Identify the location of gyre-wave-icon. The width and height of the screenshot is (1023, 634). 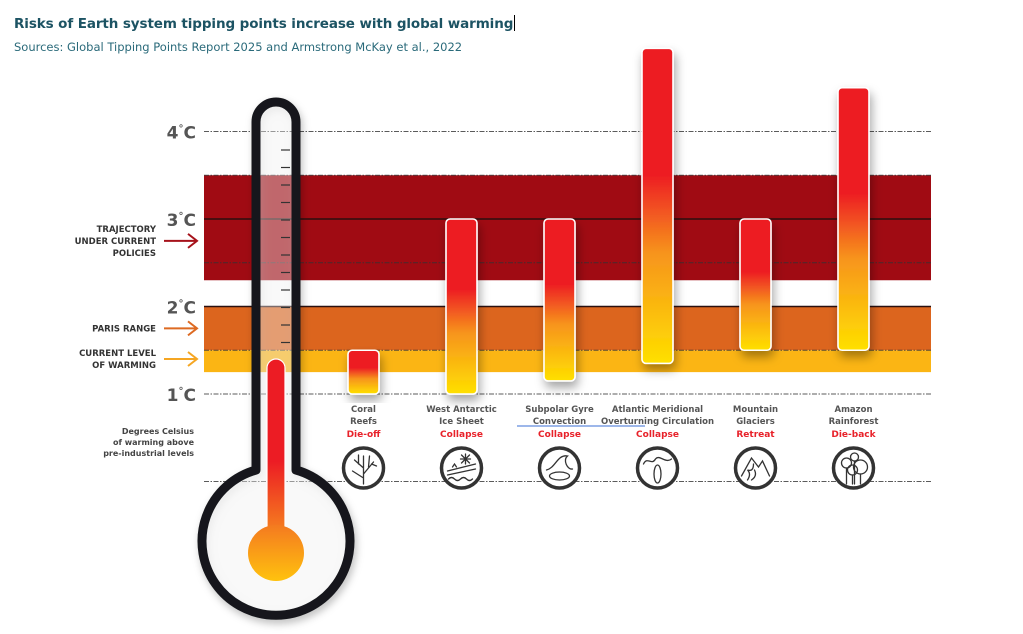
(559, 468).